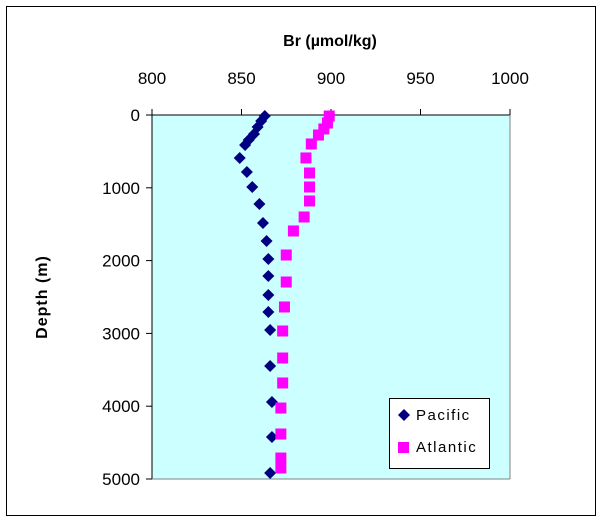  Describe the element at coordinates (420, 78) in the screenshot. I see `x-tick-label: 950` at that location.